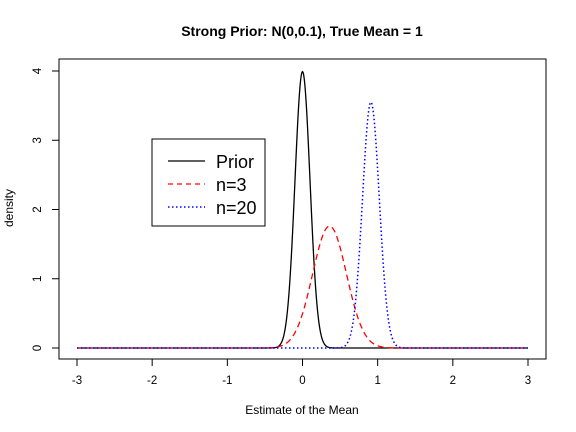 The image size is (576, 432). What do you see at coordinates (302, 31) in the screenshot?
I see `chart-title: Strong Prior: N(0,0.1), True Mean = 1` at bounding box center [302, 31].